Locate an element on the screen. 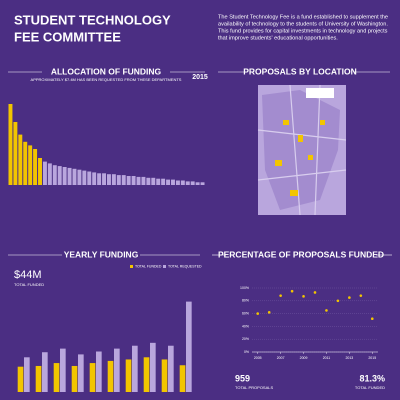 The height and width of the screenshot is (400, 400). page-title: STUDENT TECHNOLOGY is located at coordinates (92, 19).